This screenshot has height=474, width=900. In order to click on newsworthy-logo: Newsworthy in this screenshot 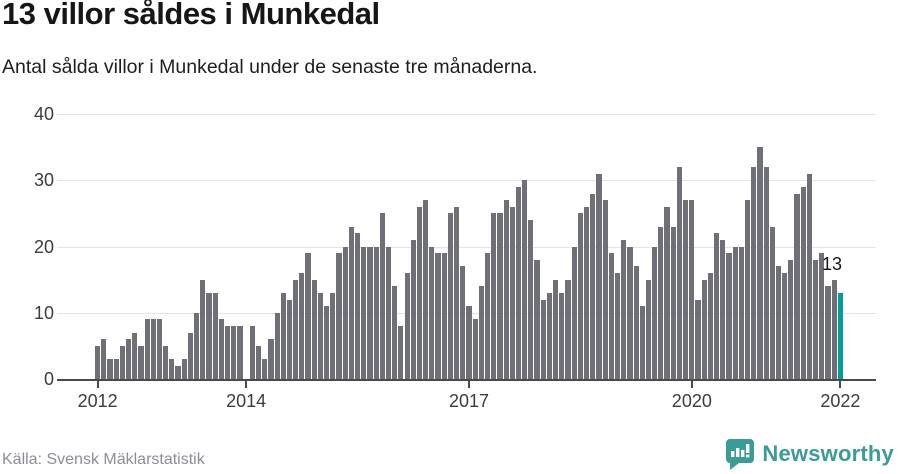, I will do `click(809, 454)`.